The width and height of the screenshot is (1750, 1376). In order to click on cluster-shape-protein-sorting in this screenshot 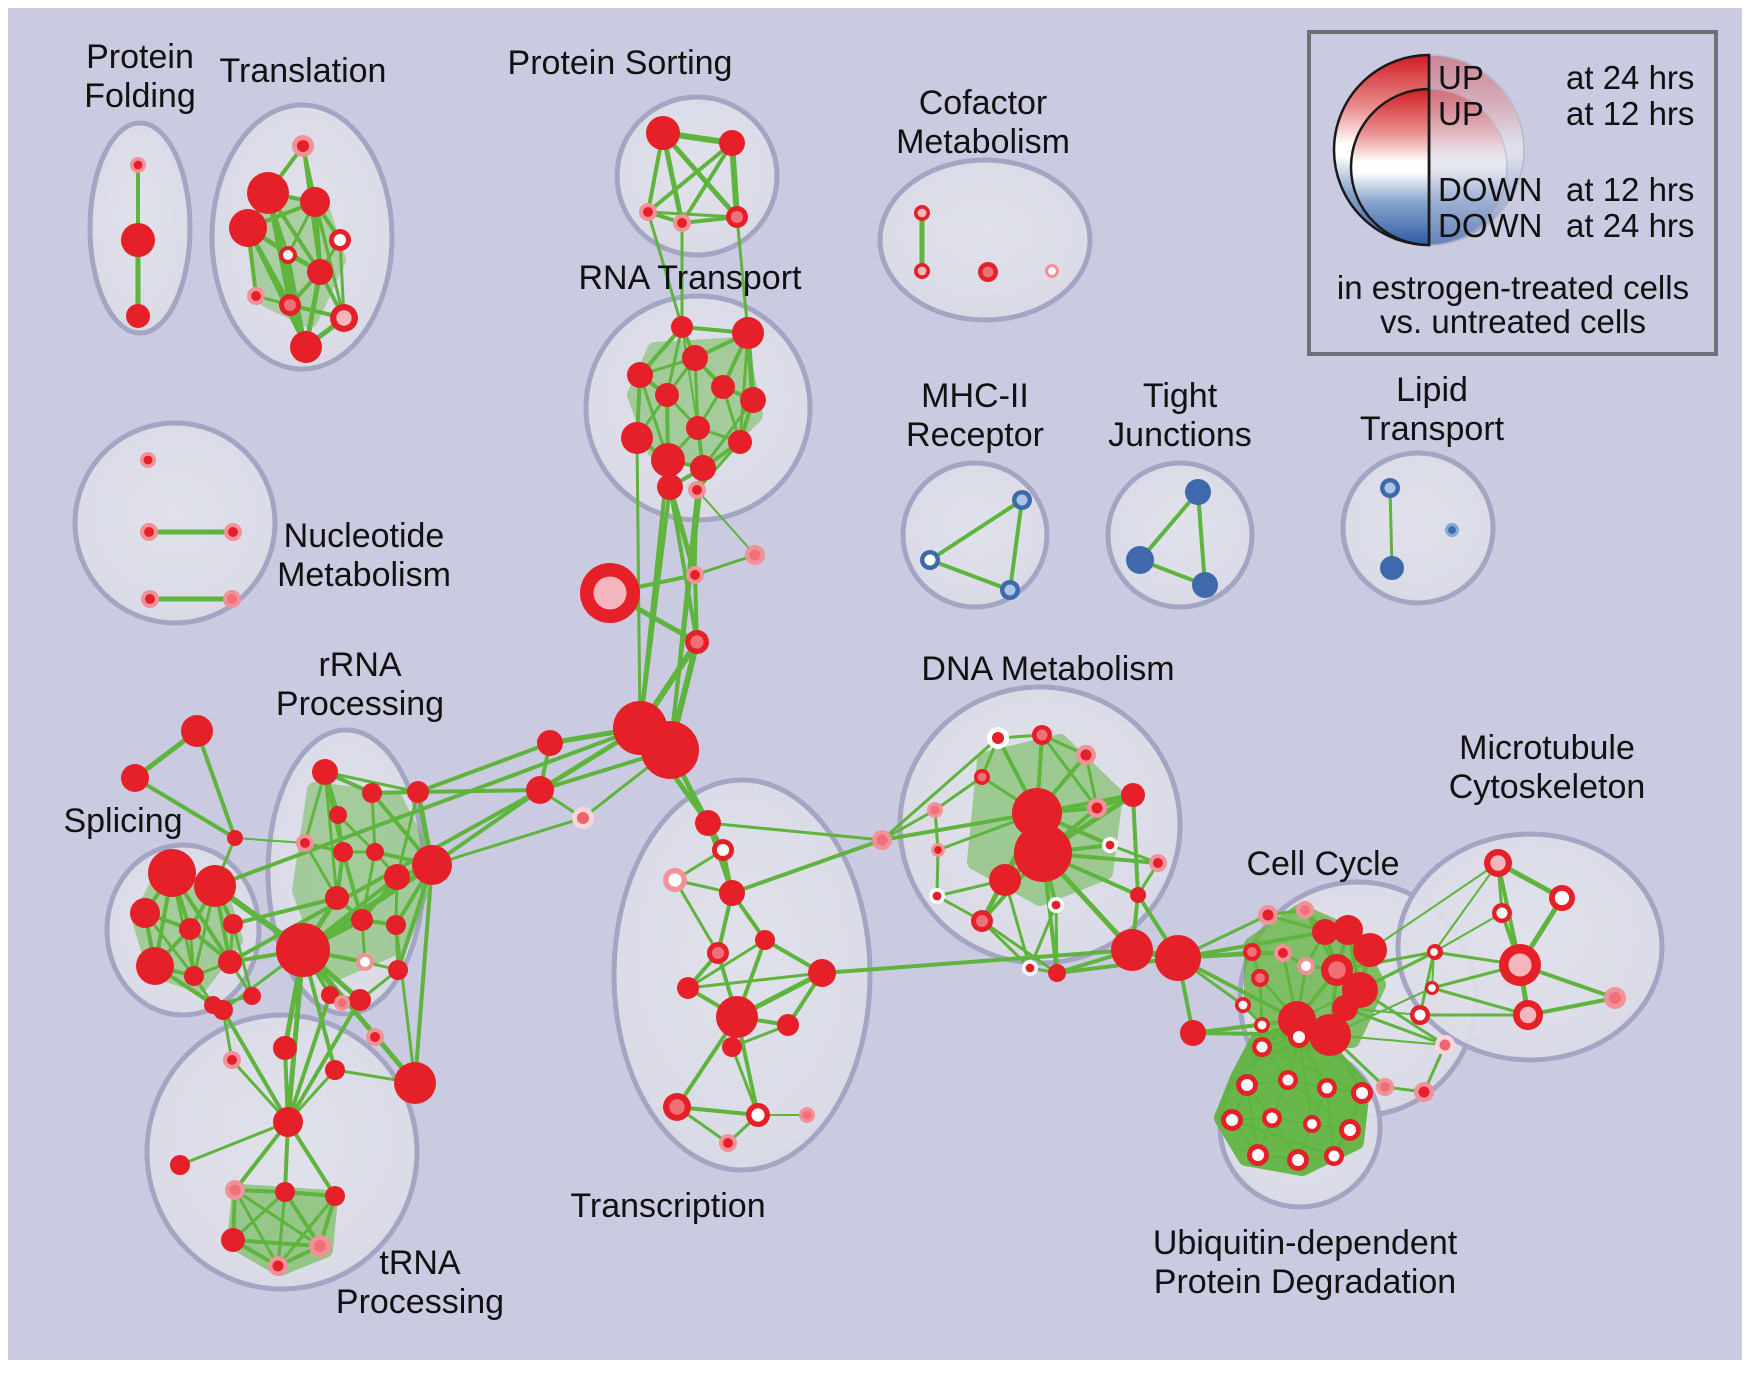, I will do `click(697, 176)`.